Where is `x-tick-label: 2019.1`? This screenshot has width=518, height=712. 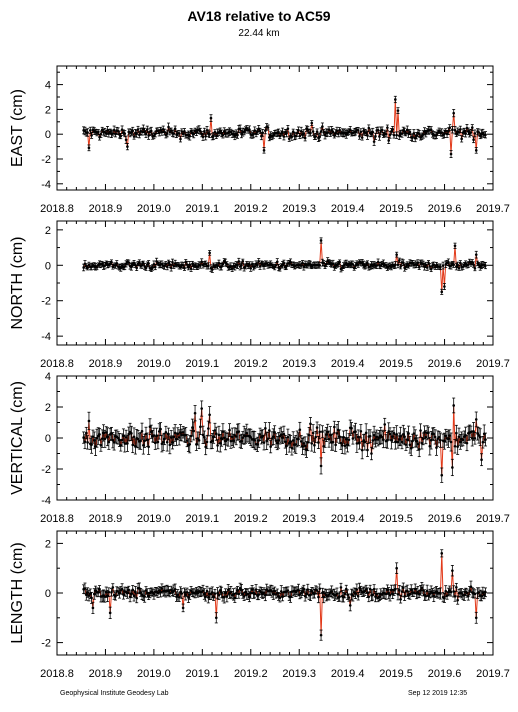
x-tick-label: 2019.1 is located at coordinates (203, 674).